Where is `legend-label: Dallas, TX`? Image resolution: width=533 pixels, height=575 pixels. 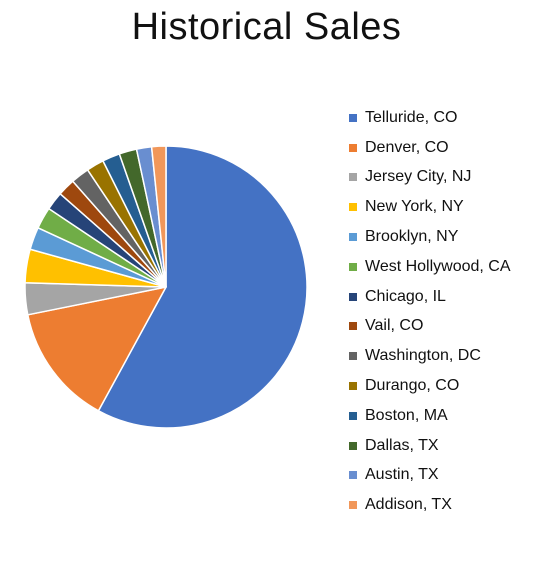 legend-label: Dallas, TX is located at coordinates (402, 445).